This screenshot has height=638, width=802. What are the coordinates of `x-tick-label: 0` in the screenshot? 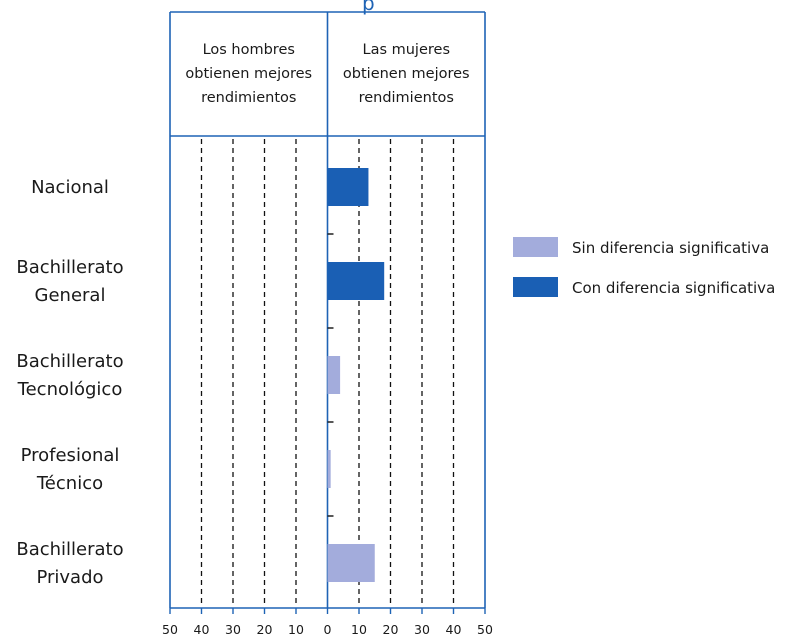 It's located at (328, 629).